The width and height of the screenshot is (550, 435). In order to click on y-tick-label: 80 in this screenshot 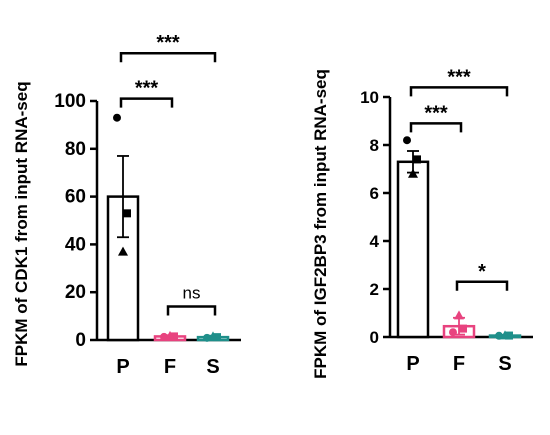, I will do `click(75, 149)`.